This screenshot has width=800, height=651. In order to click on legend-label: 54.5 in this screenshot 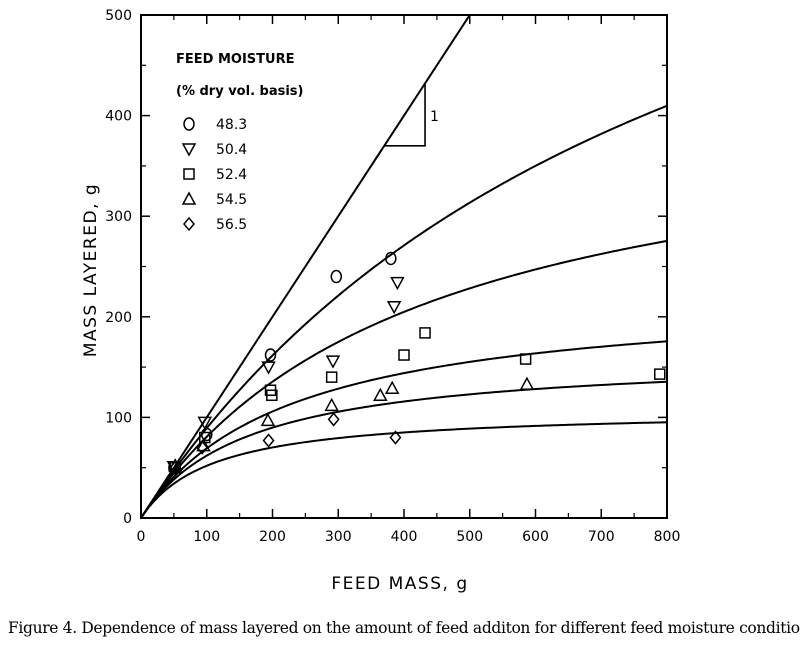, I will do `click(231, 200)`.